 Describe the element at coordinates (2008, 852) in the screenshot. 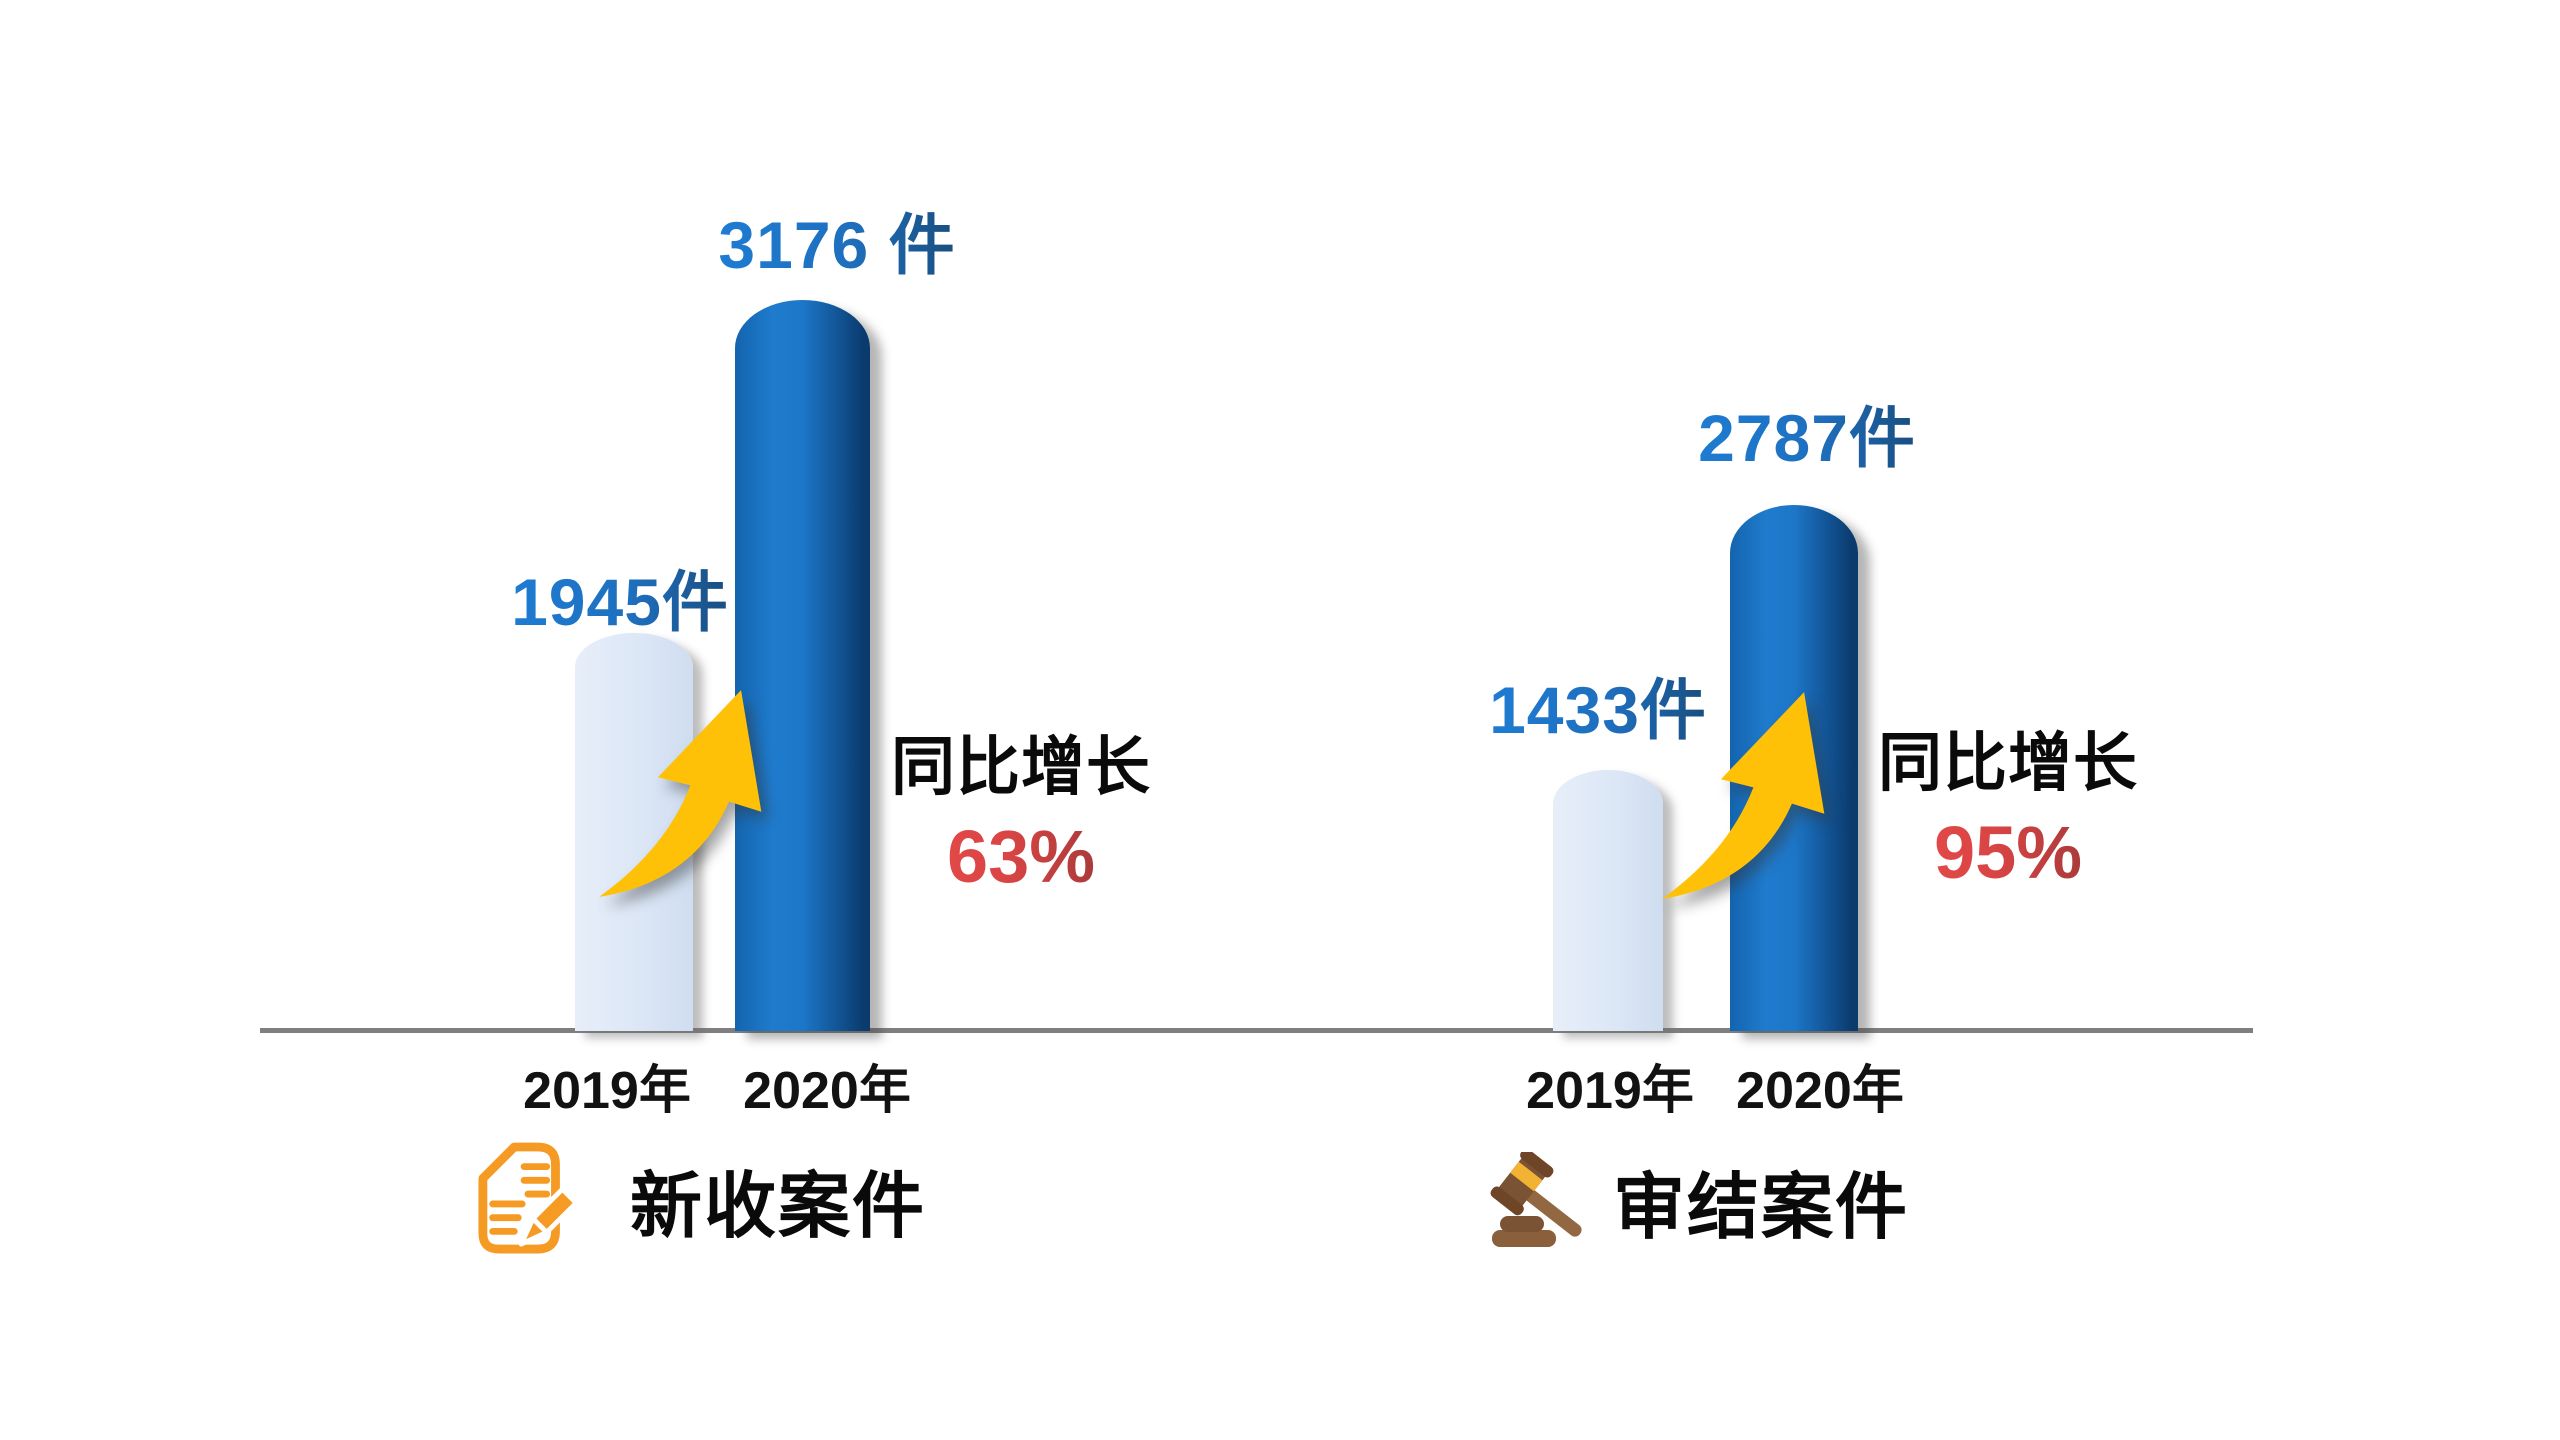

I see `growth-percent: 95%` at that location.